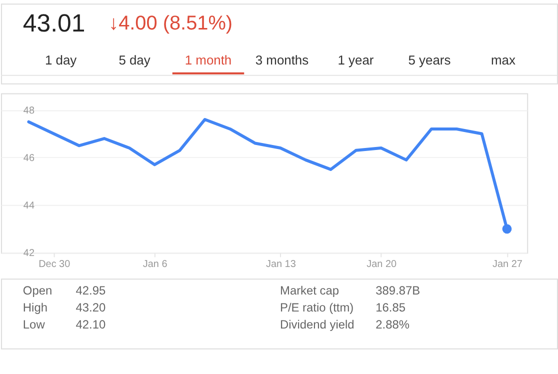 The image size is (558, 374). Describe the element at coordinates (382, 264) in the screenshot. I see `x-tick-label: Jan 20` at that location.